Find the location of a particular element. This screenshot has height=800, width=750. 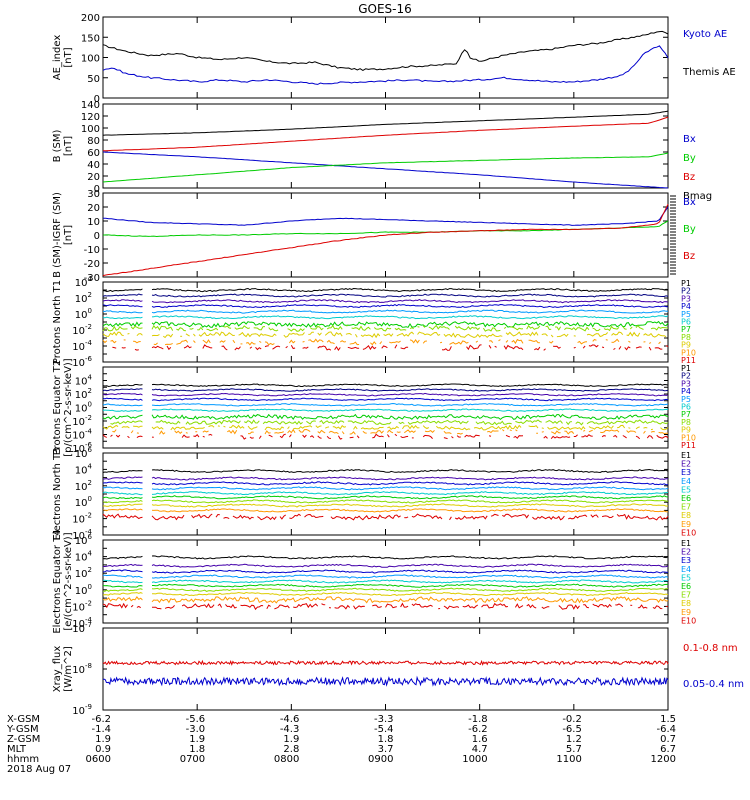

footer-value: -1.4 is located at coordinates (101, 729).